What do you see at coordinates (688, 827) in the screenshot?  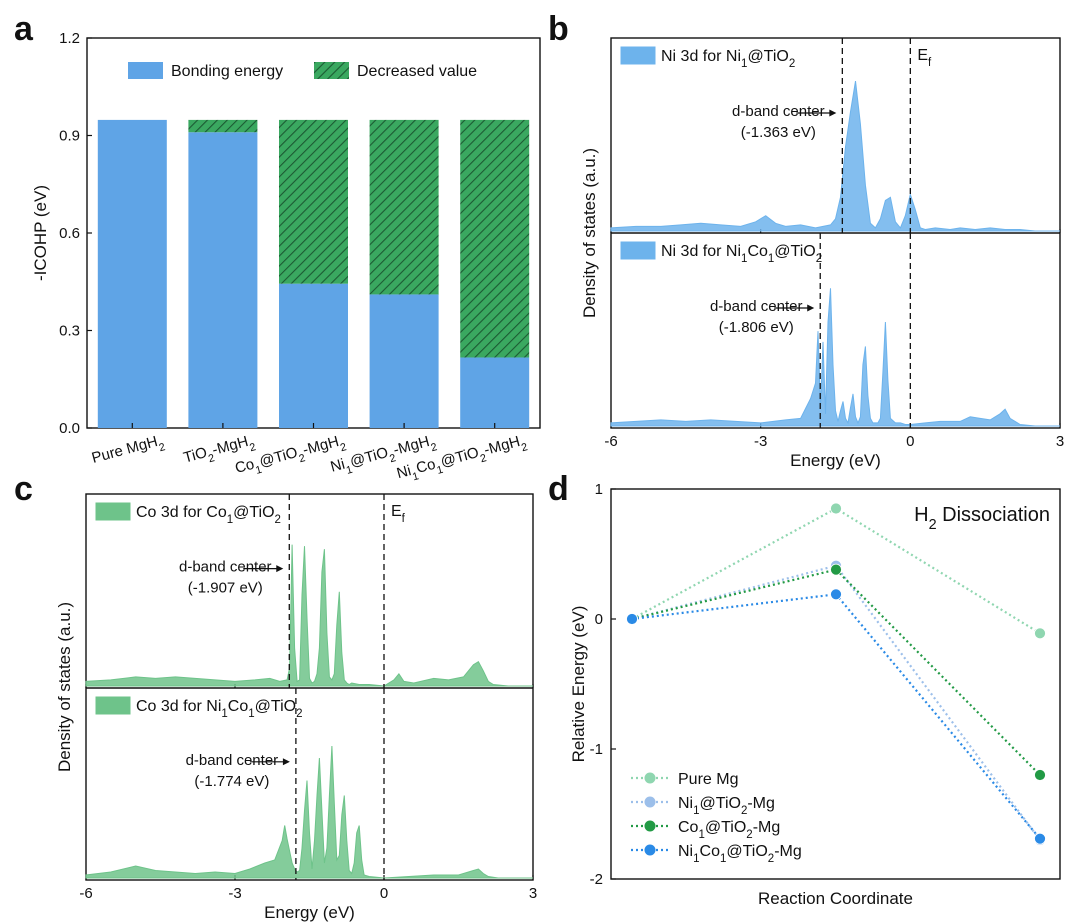 I see `legend-label-part-0: Co` at bounding box center [688, 827].